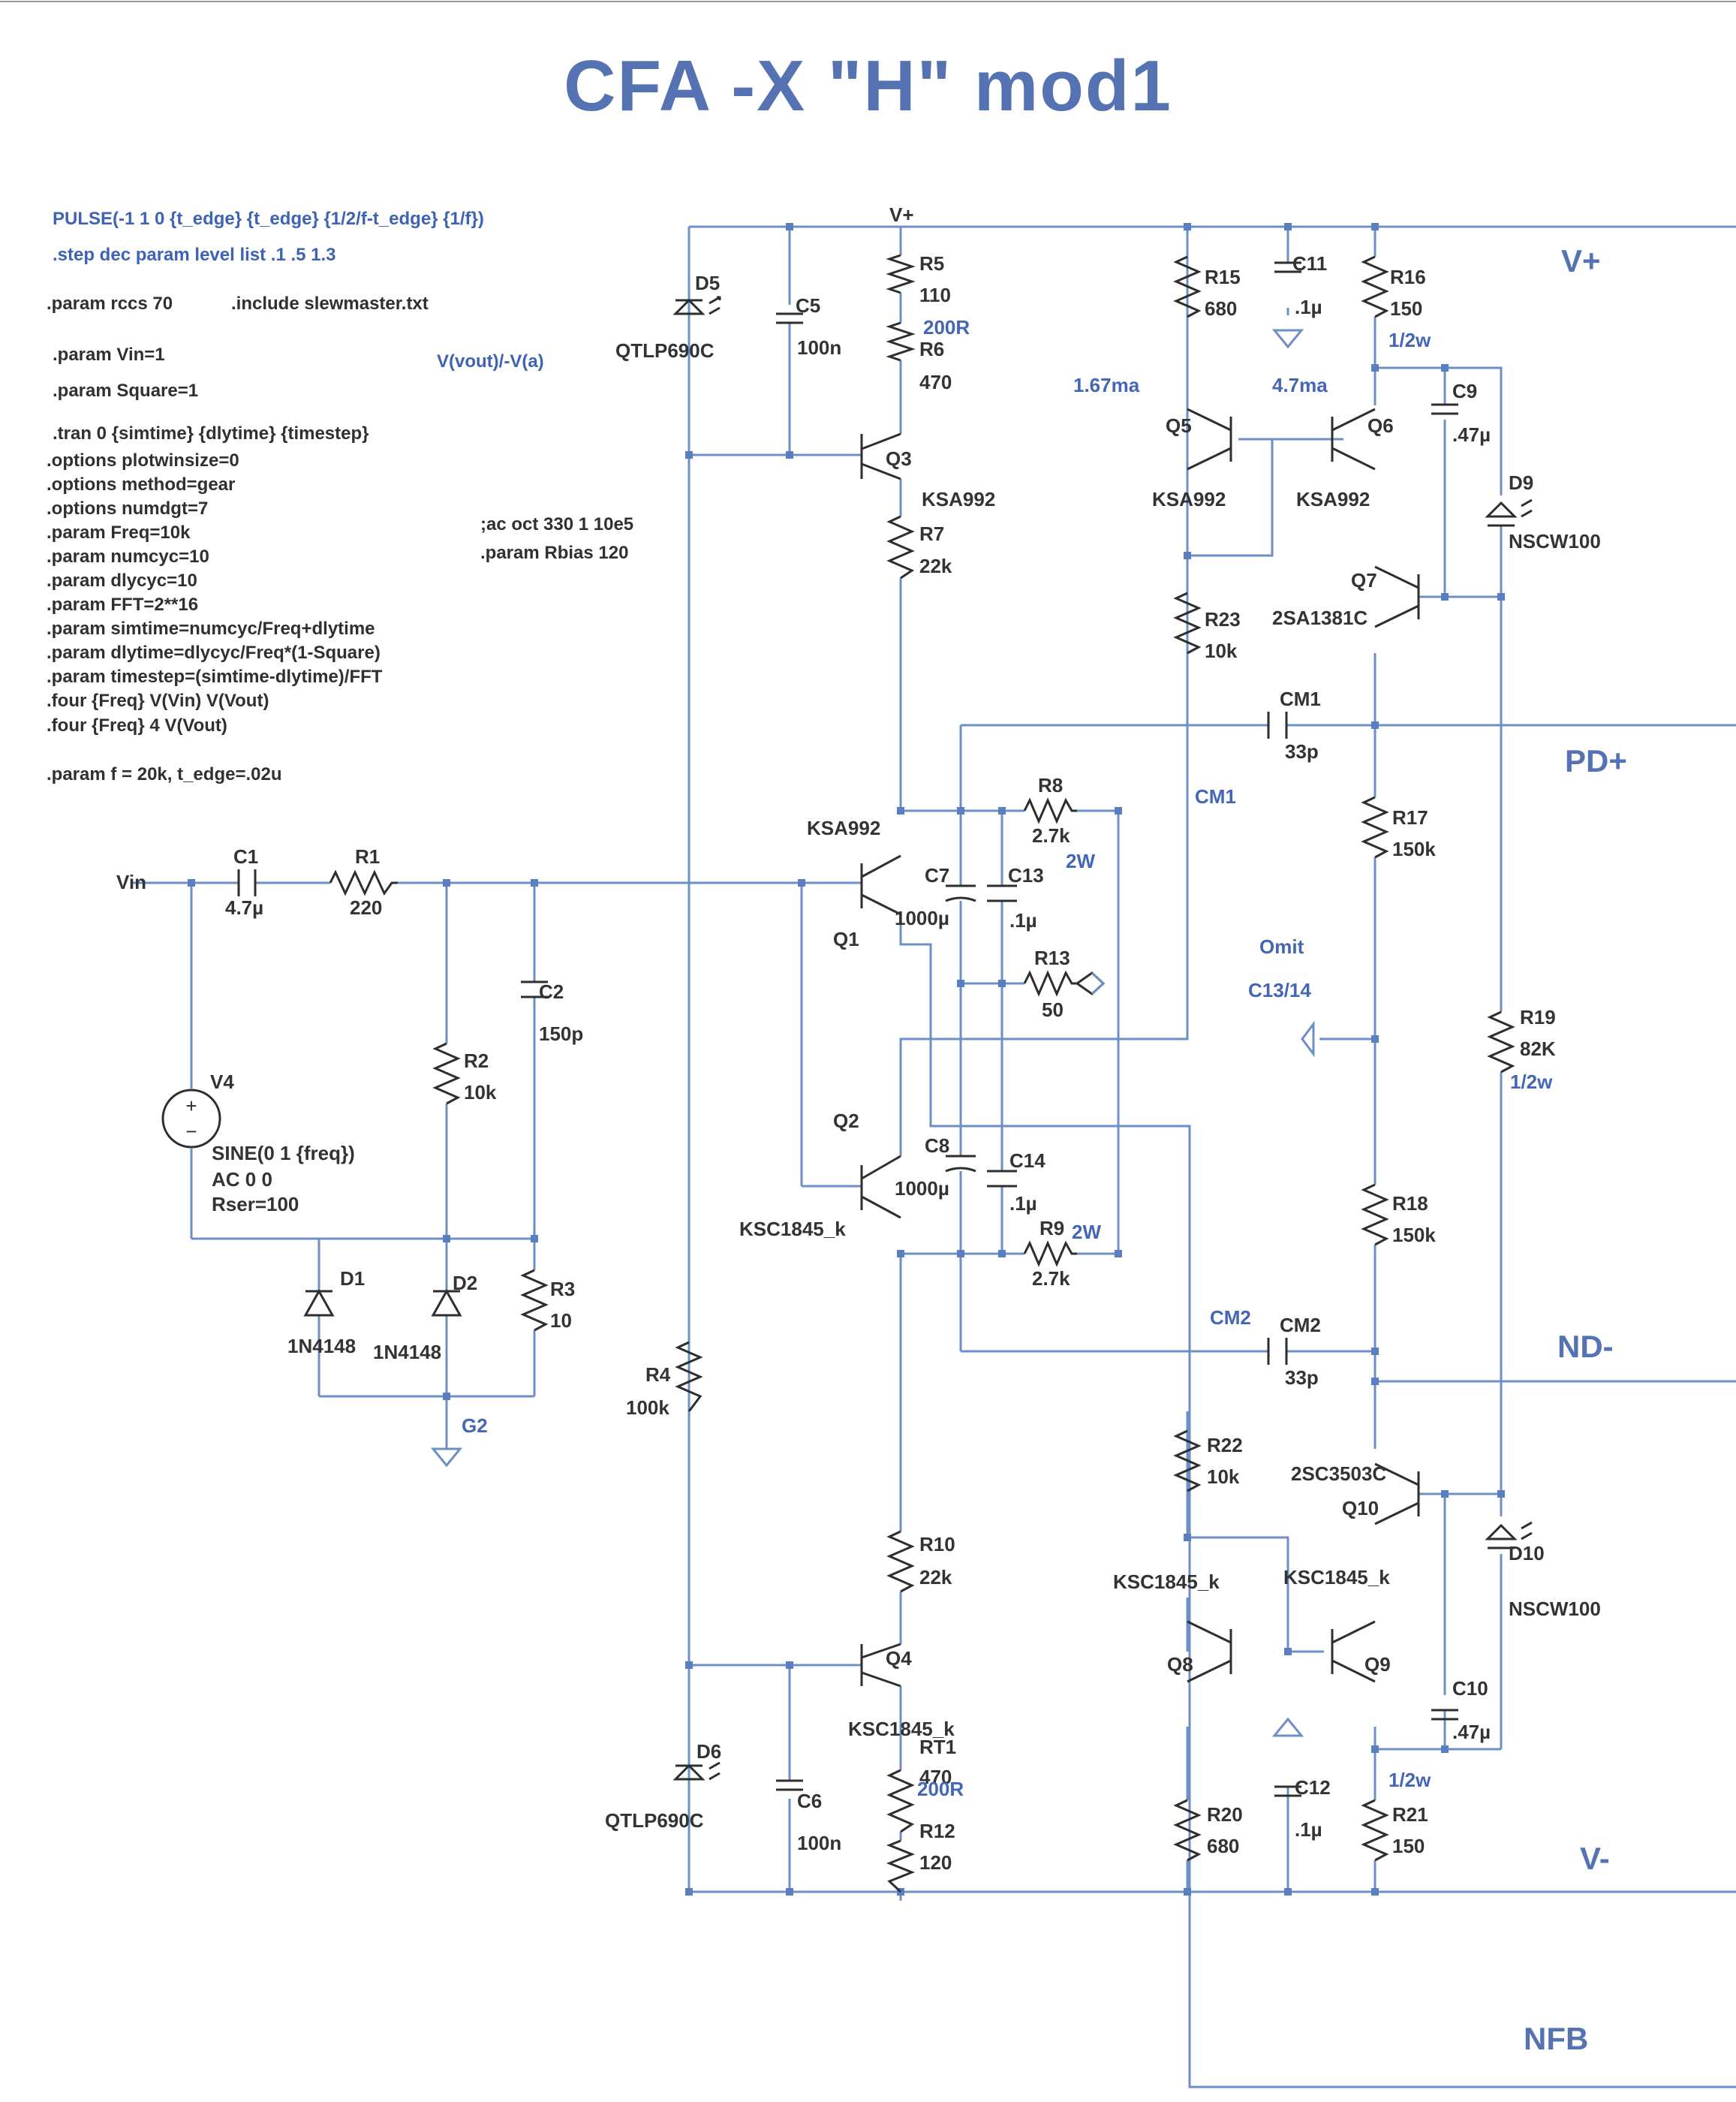 The height and width of the screenshot is (2102, 1736). What do you see at coordinates (1026, 875) in the screenshot?
I see `svg-text: C13` at bounding box center [1026, 875].